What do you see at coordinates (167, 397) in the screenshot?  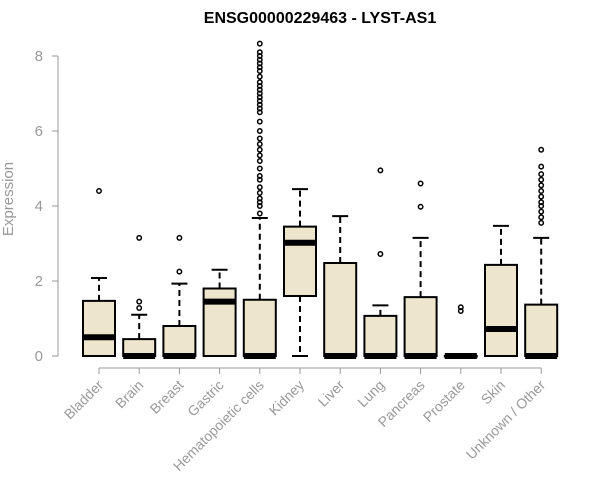 I see `x-tick-label: Breast` at bounding box center [167, 397].